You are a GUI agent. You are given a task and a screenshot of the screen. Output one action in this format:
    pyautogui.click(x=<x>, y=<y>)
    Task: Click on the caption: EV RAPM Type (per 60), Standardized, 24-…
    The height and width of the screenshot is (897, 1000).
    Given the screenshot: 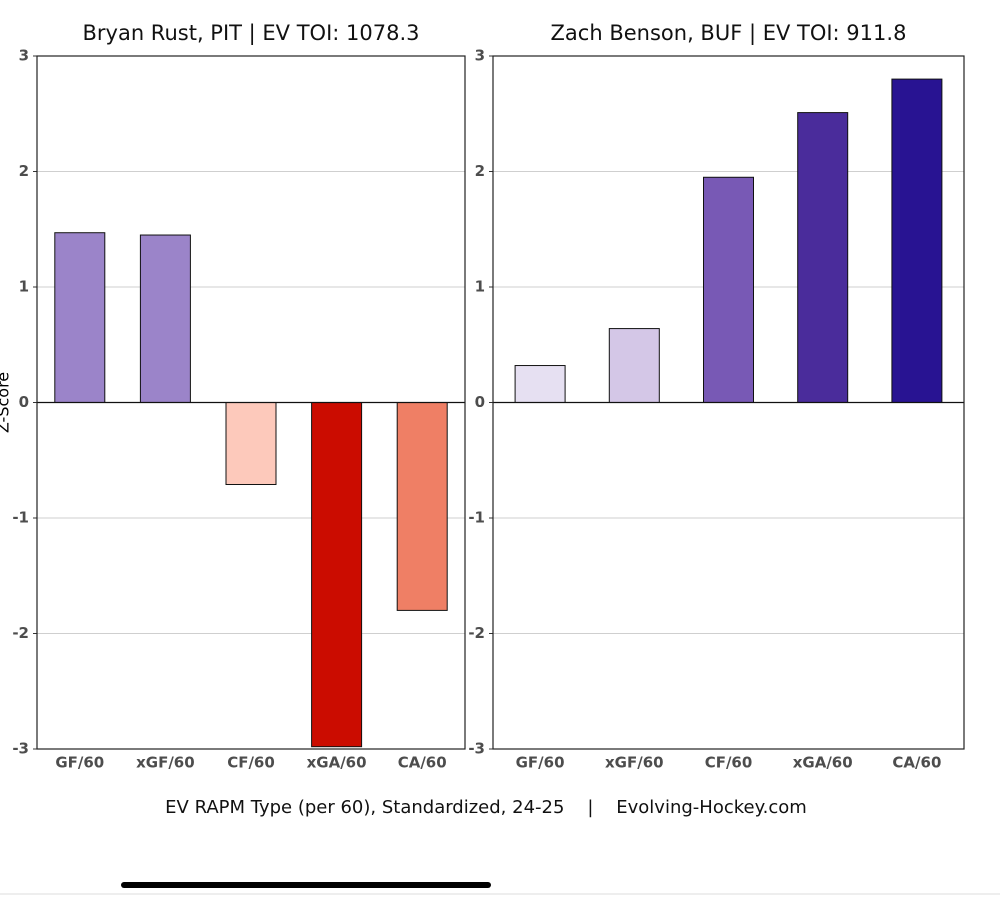 What is the action you would take?
    pyautogui.click(x=486, y=807)
    